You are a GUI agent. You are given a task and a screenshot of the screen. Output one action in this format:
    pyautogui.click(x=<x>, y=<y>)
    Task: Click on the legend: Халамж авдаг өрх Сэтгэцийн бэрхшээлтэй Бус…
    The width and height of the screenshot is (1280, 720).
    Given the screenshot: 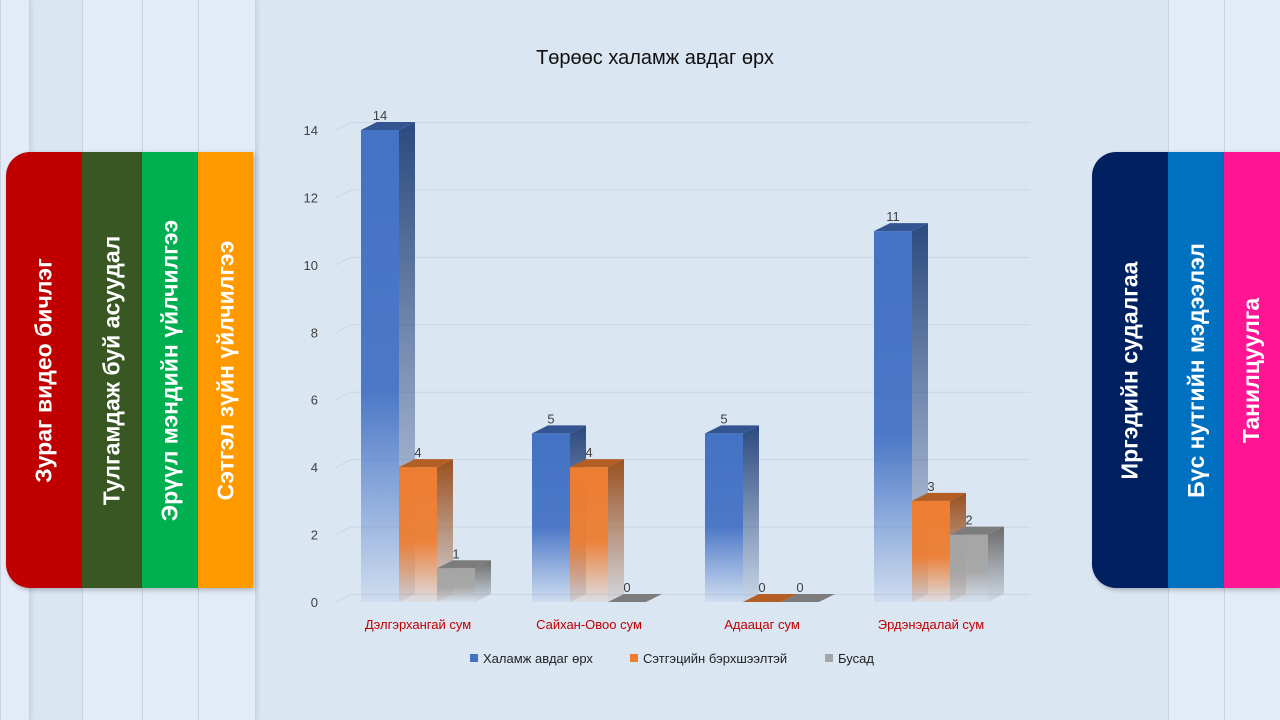 What is the action you would take?
    pyautogui.click(x=672, y=658)
    